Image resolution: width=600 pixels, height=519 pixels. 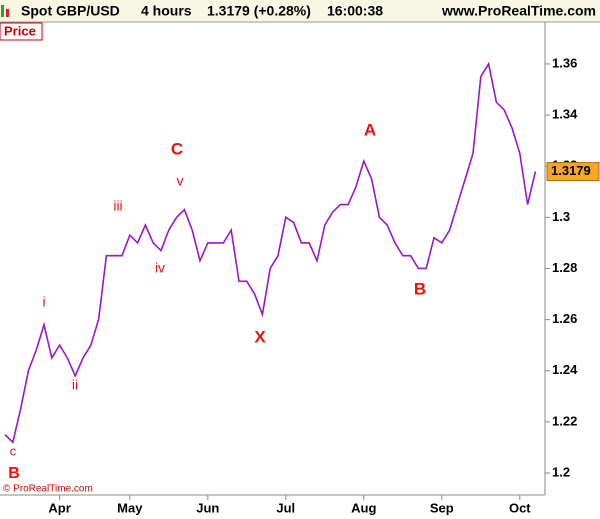 What do you see at coordinates (363, 507) in the screenshot?
I see `x-tick-label: Aug` at bounding box center [363, 507].